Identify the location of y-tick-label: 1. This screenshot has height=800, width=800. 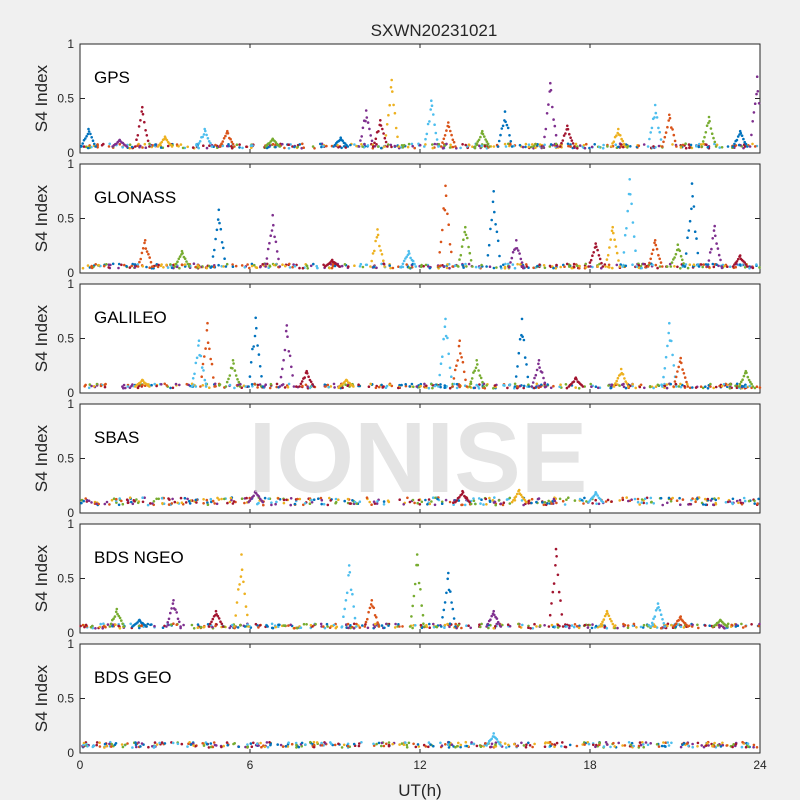
(70, 524).